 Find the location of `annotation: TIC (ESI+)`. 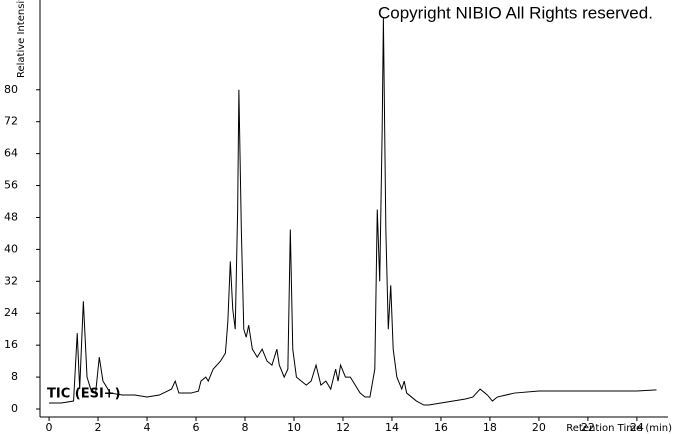

annotation: TIC (ESI+) is located at coordinates (84, 394).